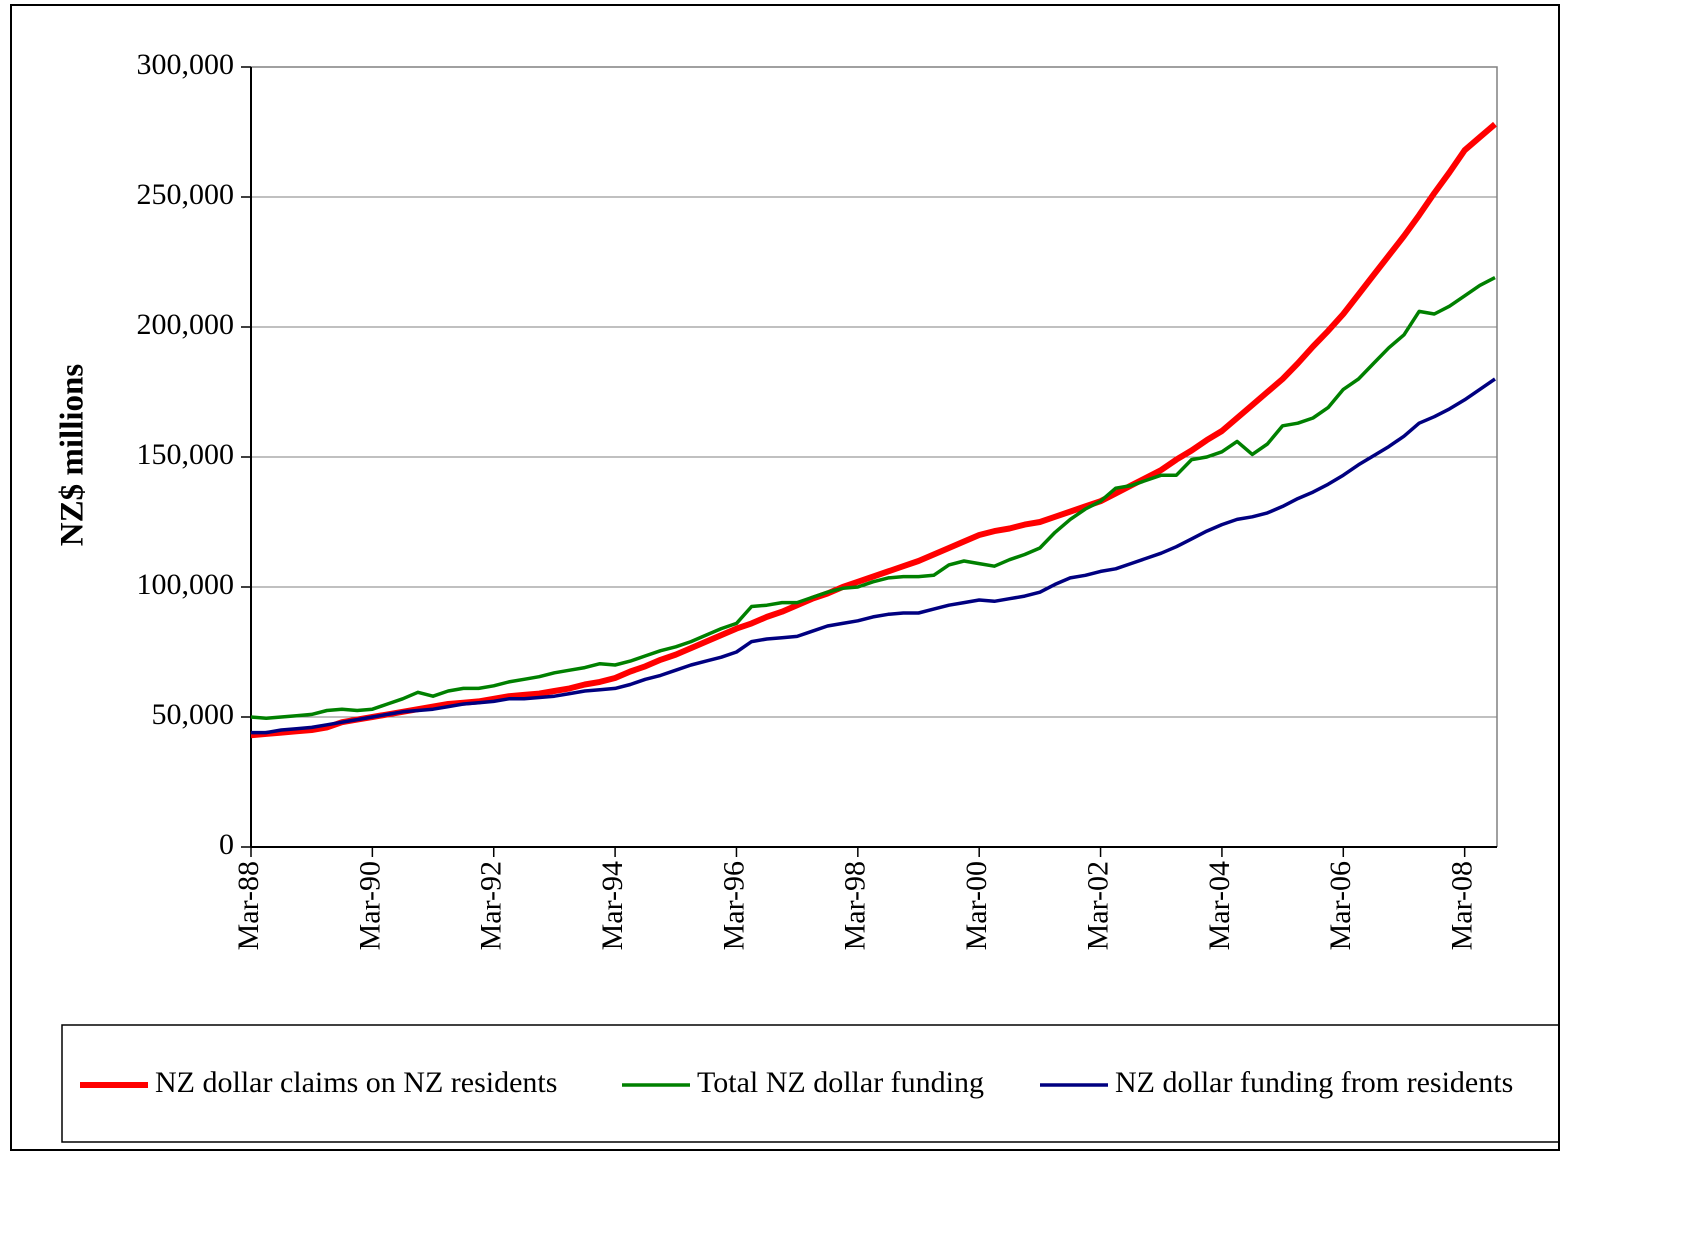 This screenshot has width=1683, height=1234. Describe the element at coordinates (976, 905) in the screenshot. I see `x-tick-label: Mar-00` at that location.